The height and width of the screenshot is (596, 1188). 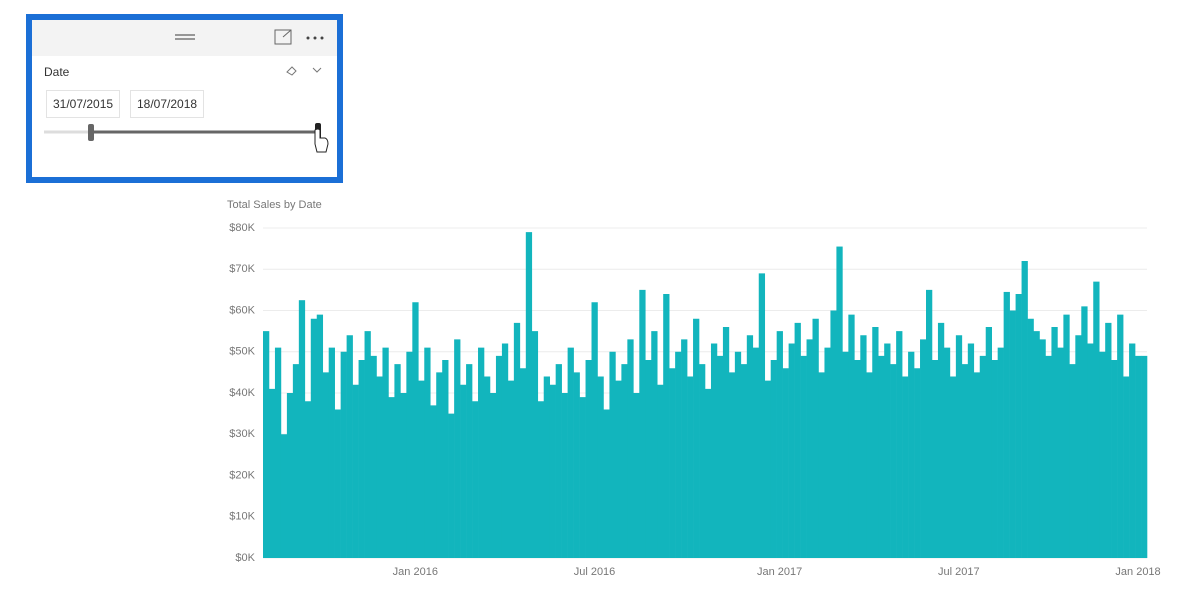 What do you see at coordinates (779, 572) in the screenshot?
I see `x-tick-label: Jan 2017` at bounding box center [779, 572].